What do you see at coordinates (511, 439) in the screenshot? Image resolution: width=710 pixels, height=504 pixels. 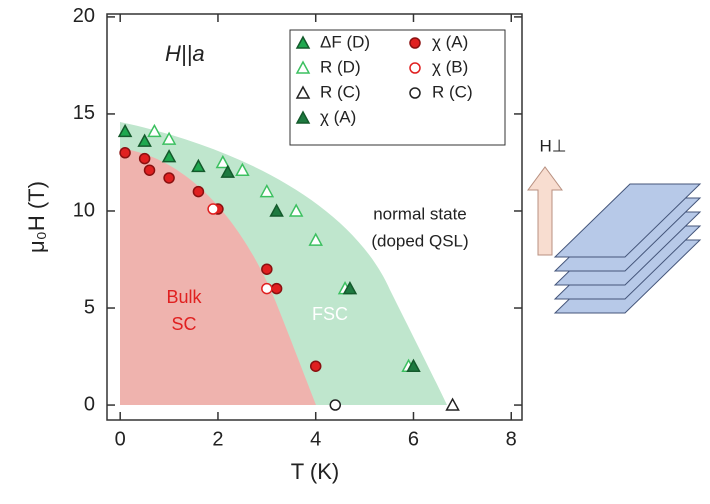 I see `x-tick-label: 8` at bounding box center [511, 439].